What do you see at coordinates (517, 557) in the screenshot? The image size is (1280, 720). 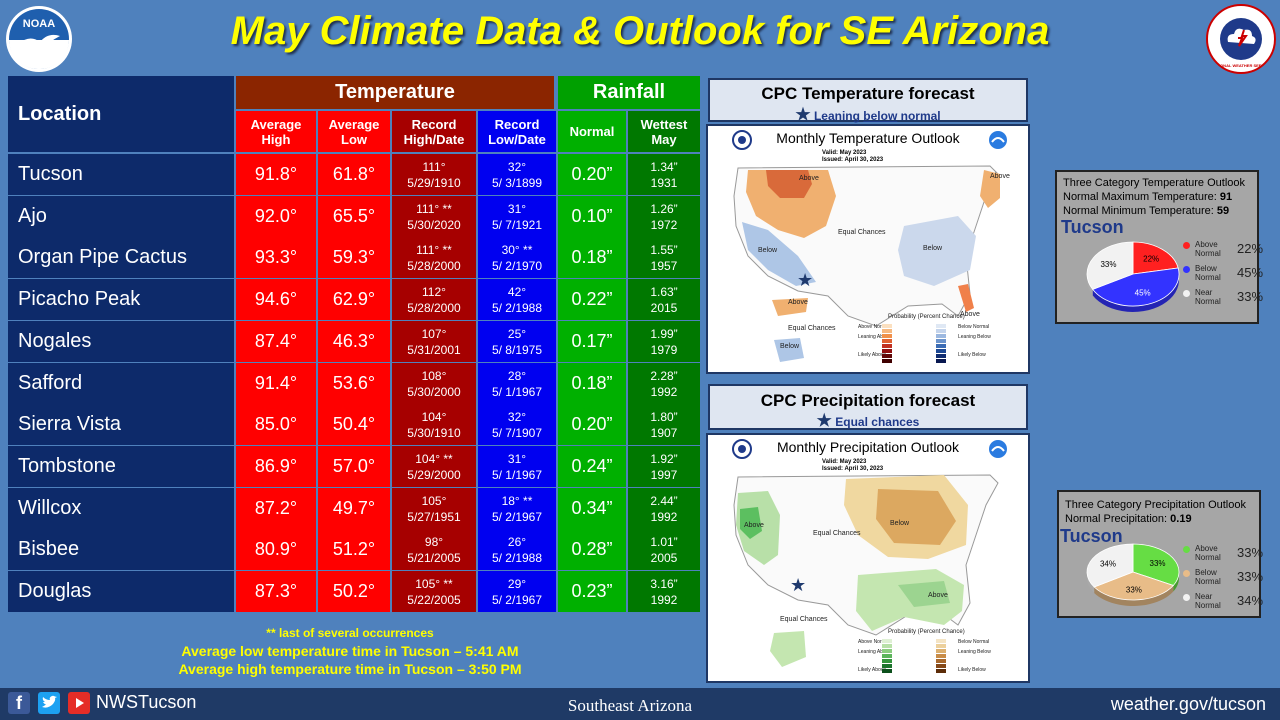 I see `record-low-date: 5/ 2/1988` at bounding box center [517, 557].